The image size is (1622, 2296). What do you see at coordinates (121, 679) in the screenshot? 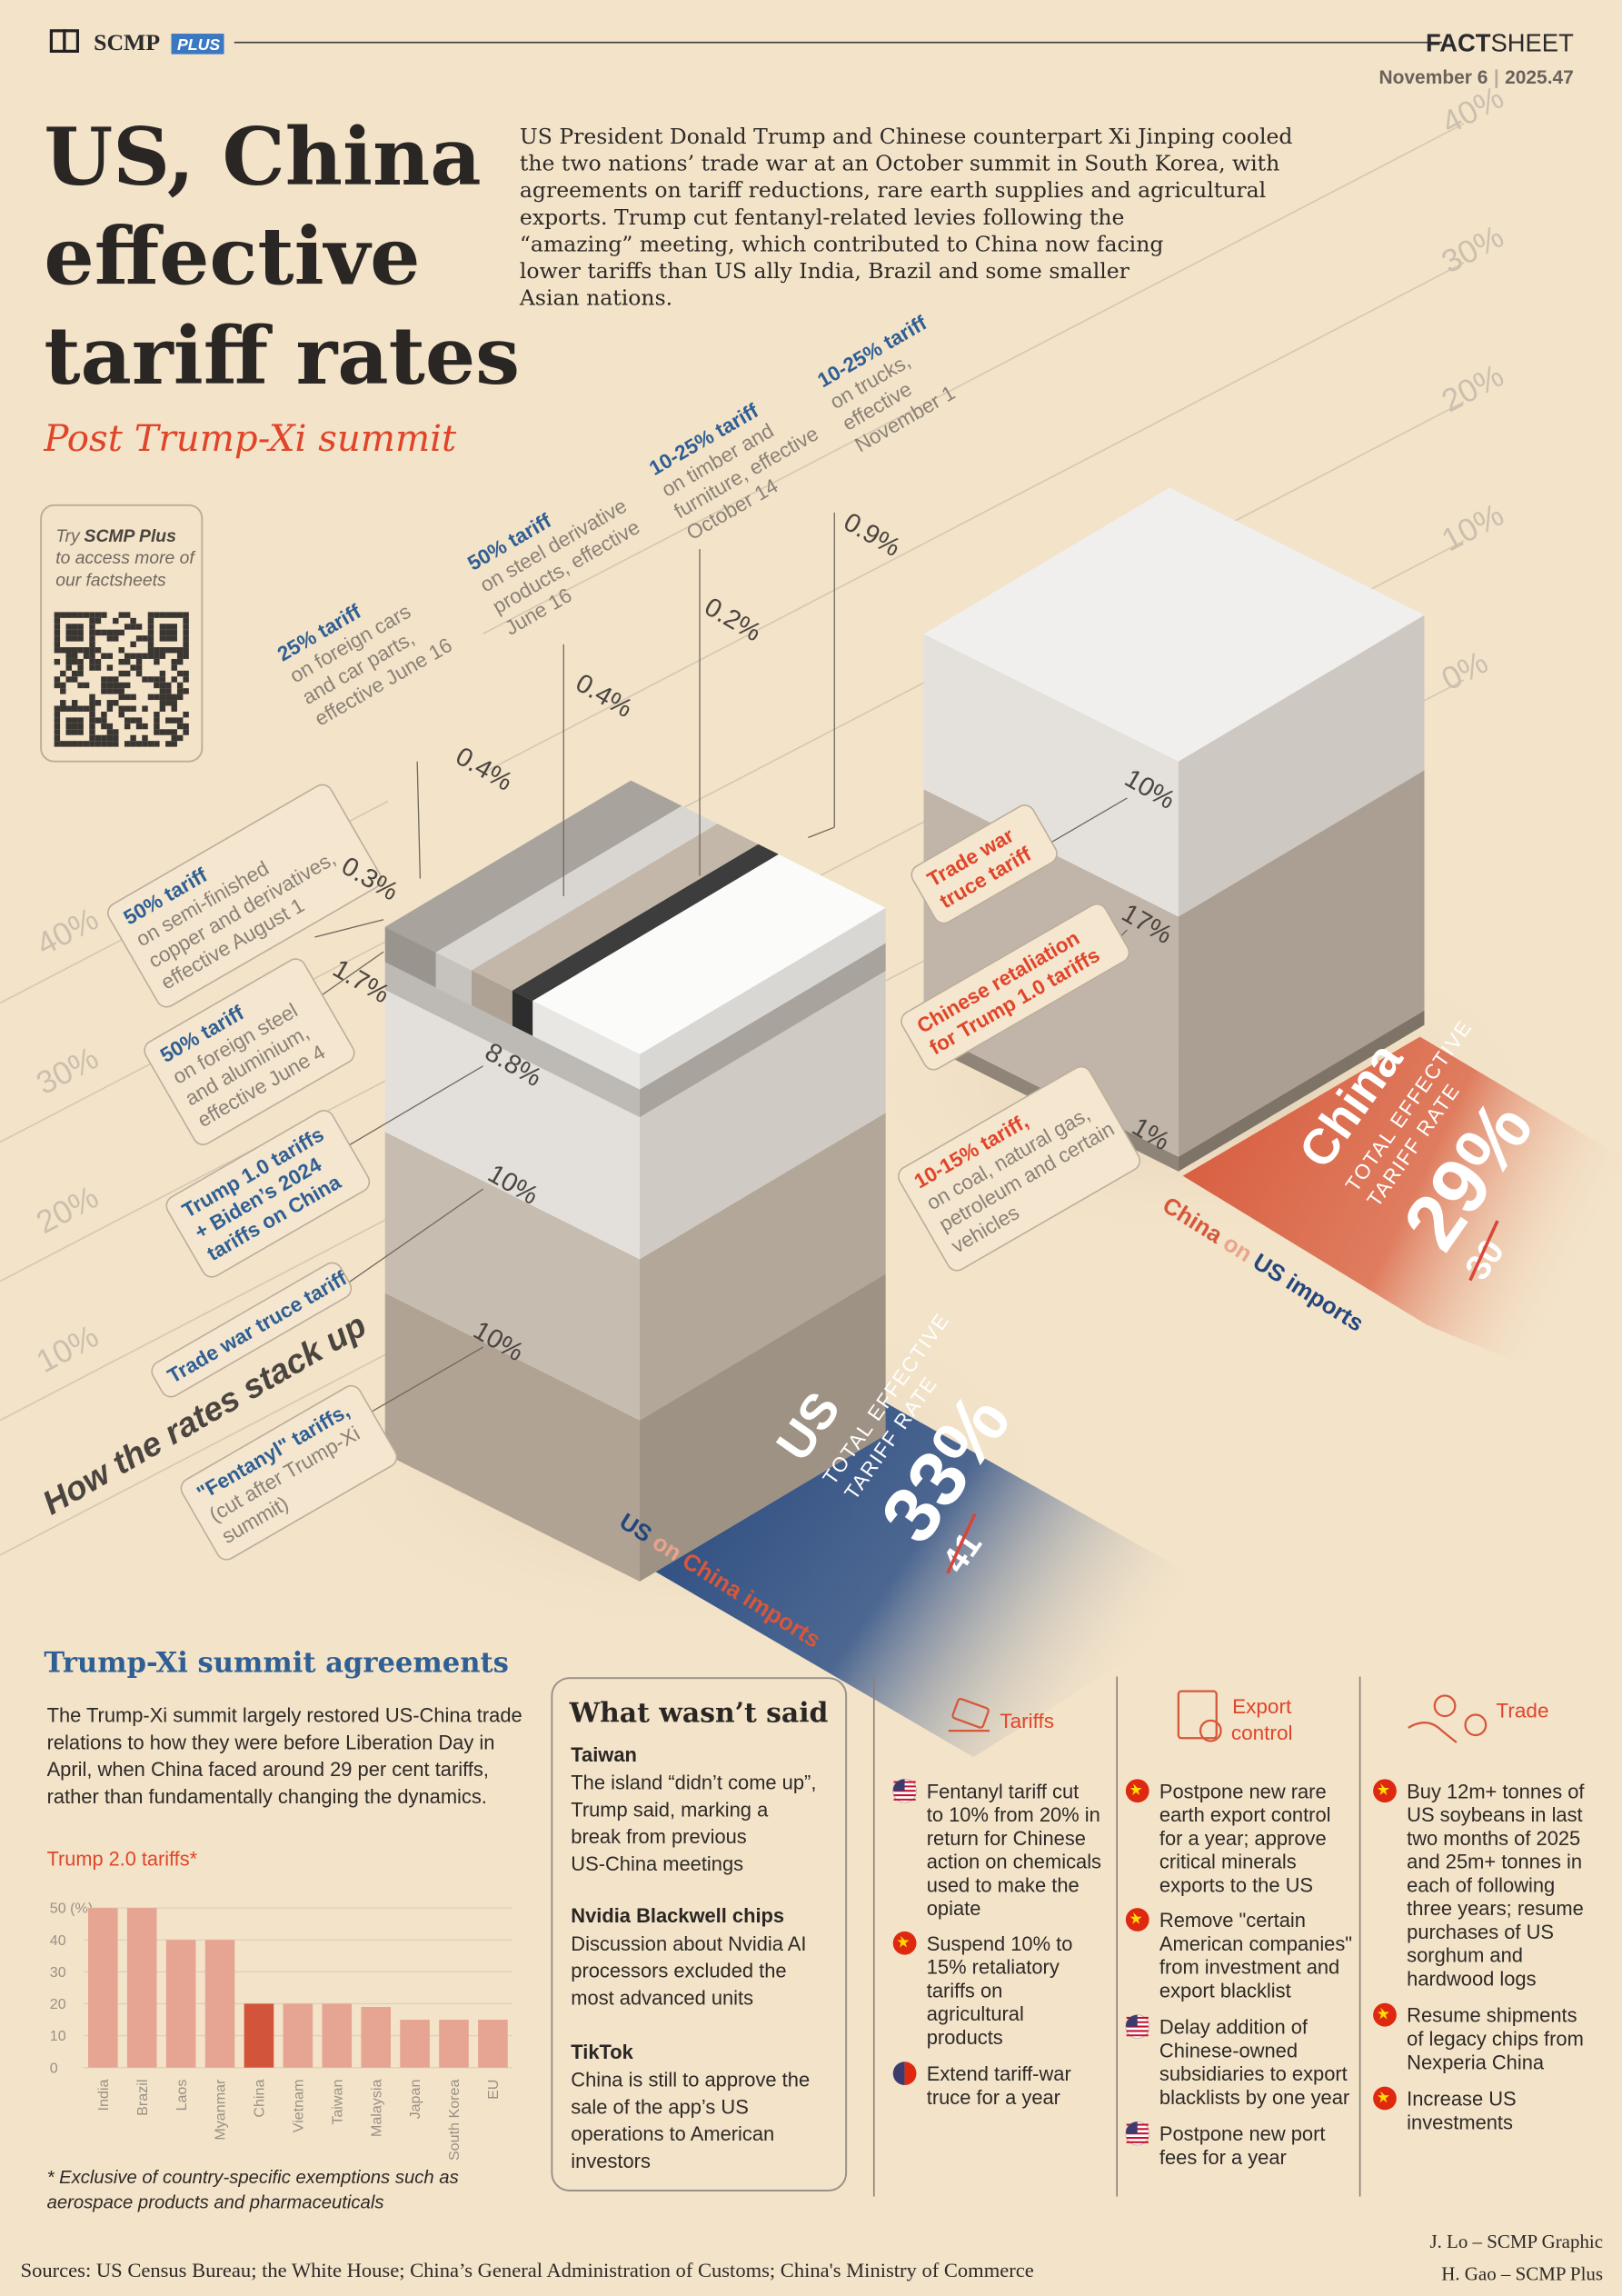
I see `qr-code` at bounding box center [121, 679].